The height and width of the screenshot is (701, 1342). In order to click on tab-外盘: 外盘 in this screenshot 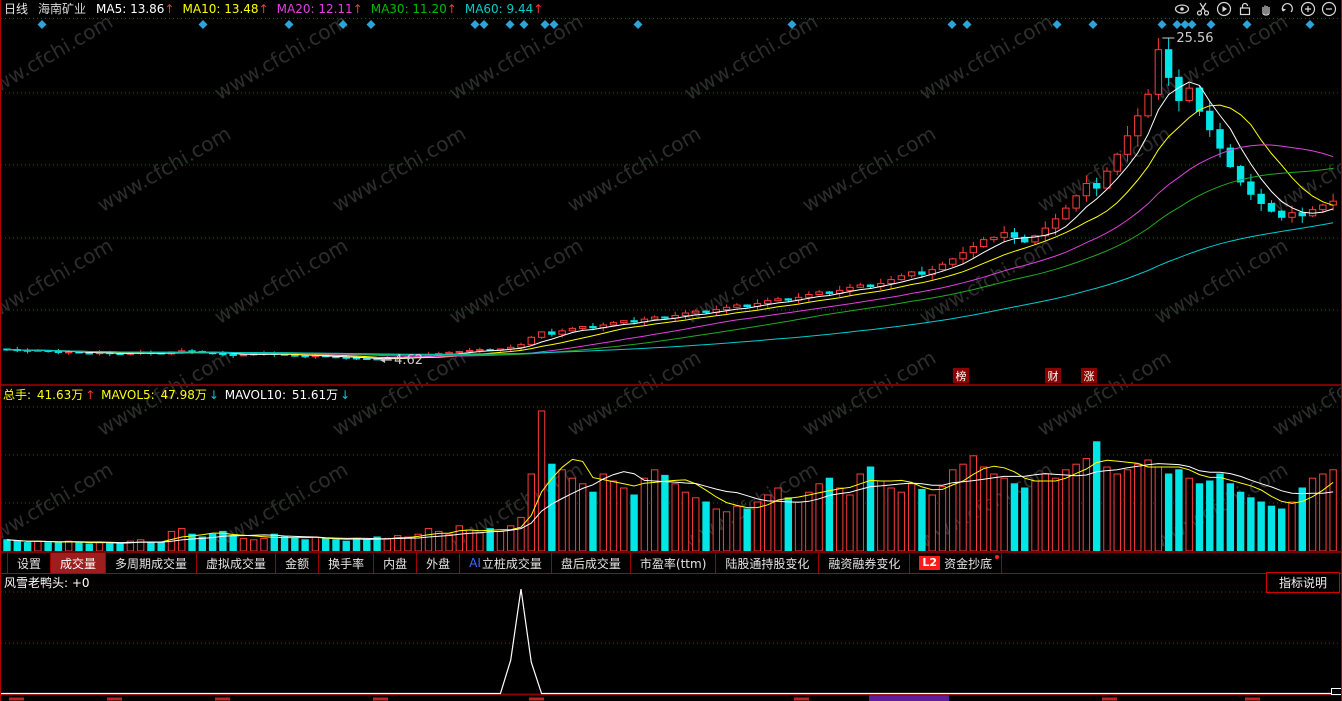, I will do `click(439, 563)`.